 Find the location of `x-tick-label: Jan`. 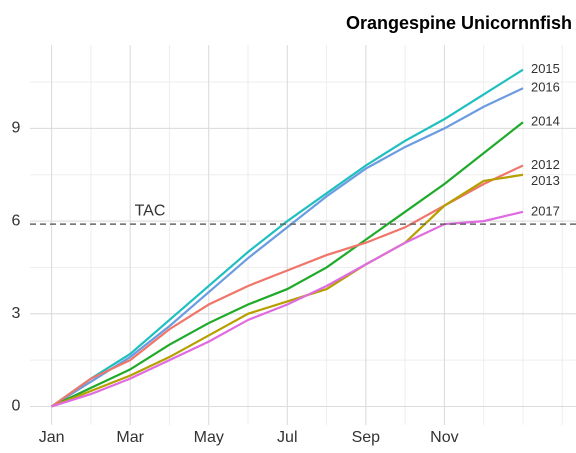

x-tick-label: Jan is located at coordinates (52, 437).